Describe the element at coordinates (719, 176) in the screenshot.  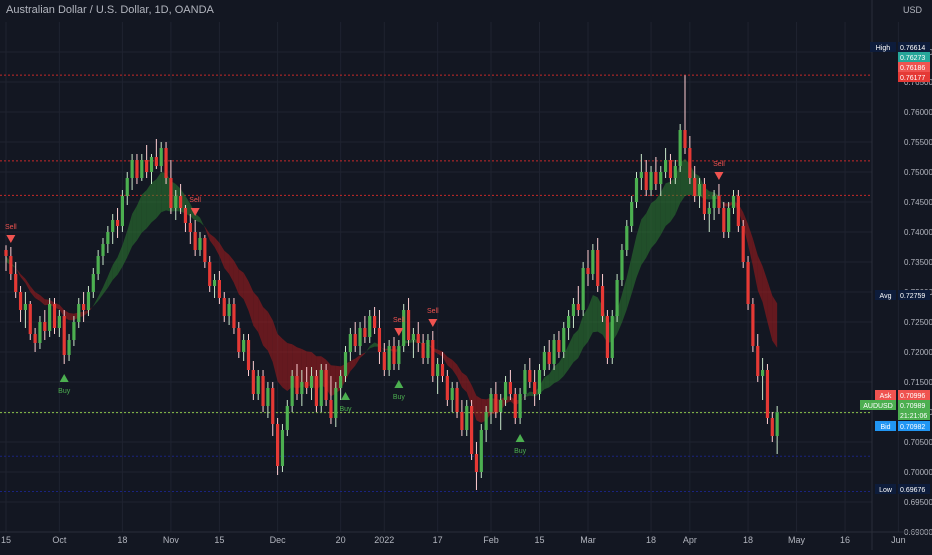
I see `sell-signal-arrow` at that location.